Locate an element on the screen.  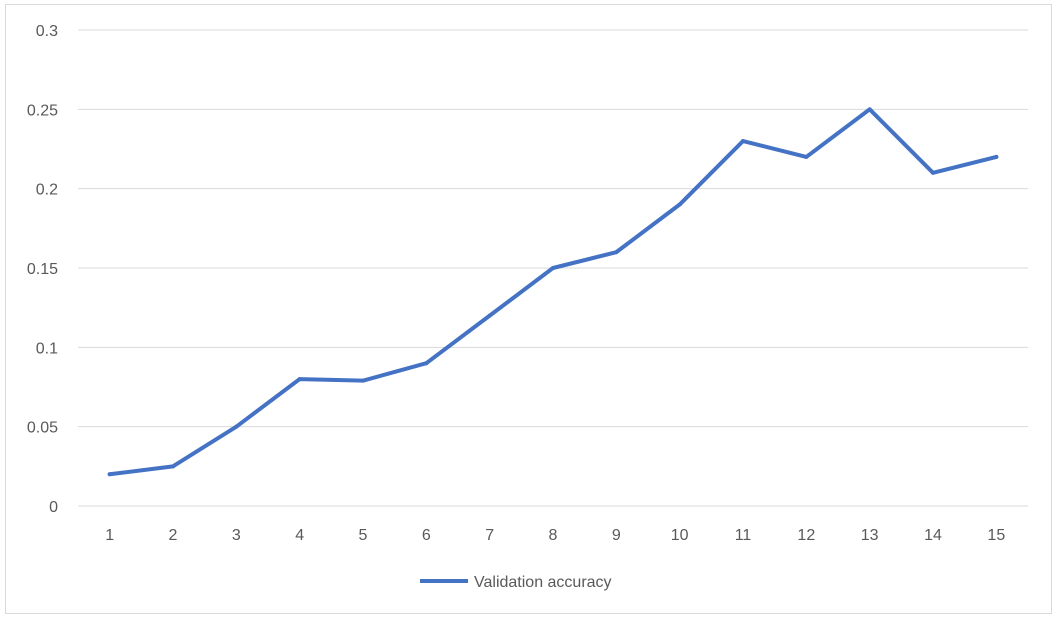
x-tick-label: 11 is located at coordinates (743, 535).